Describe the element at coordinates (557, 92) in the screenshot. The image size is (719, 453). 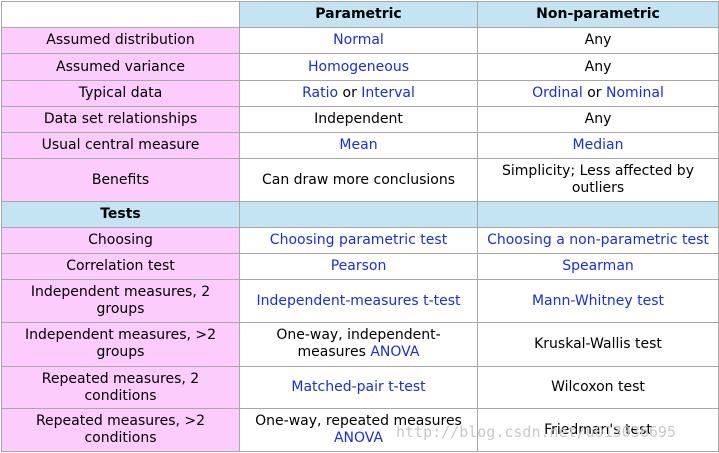
I see `link: Ordinal` at that location.